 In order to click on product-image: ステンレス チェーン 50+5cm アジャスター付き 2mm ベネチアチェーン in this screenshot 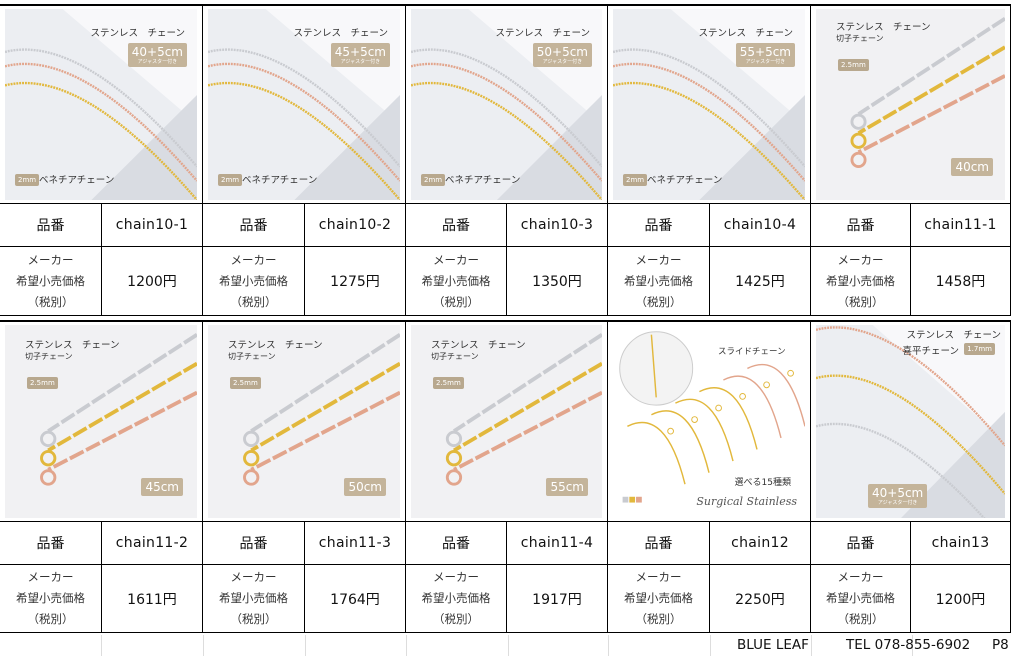, I will do `click(506, 104)`.